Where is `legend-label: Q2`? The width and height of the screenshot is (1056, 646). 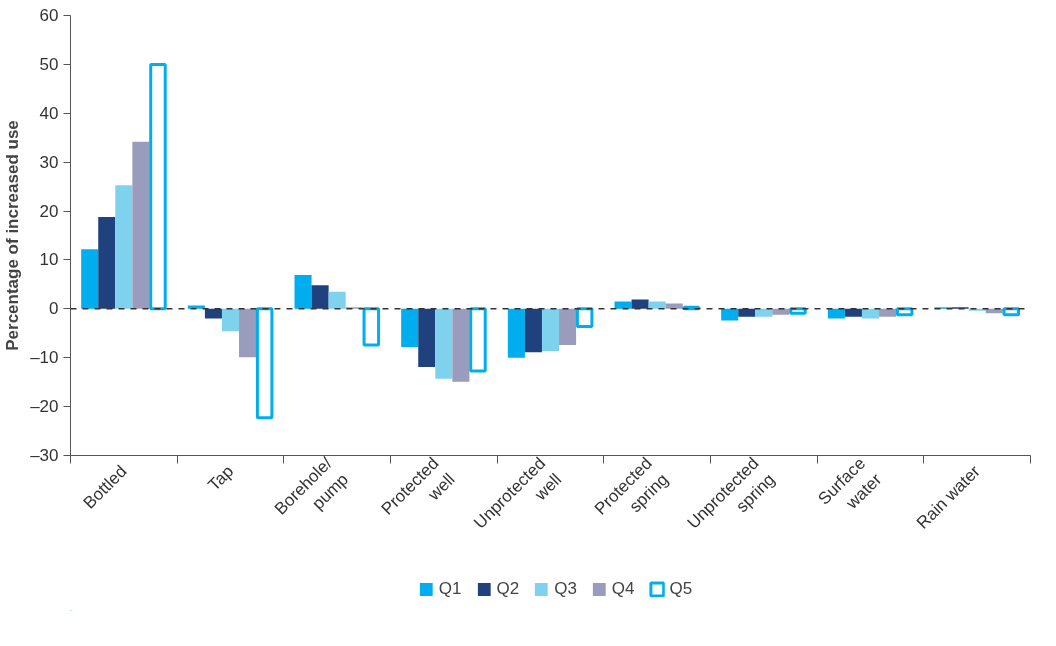 legend-label: Q2 is located at coordinates (508, 588).